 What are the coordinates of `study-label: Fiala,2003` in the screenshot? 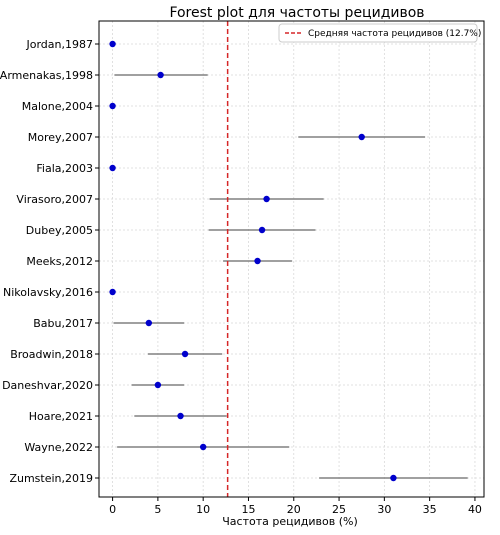 It's located at (64, 168).